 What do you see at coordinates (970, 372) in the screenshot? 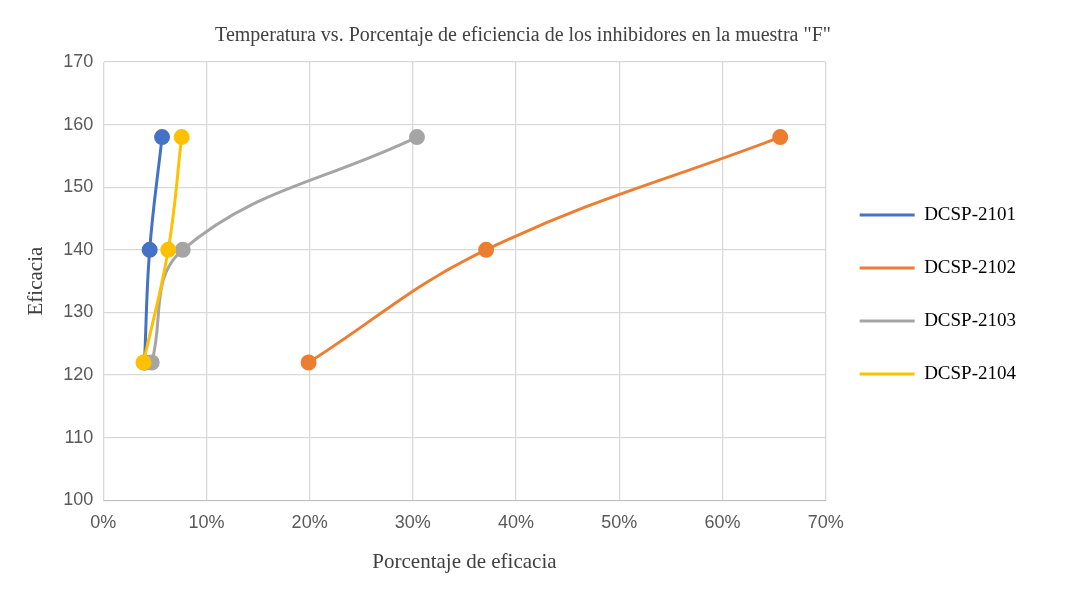
I see `legend-label: DCSP-2104` at bounding box center [970, 372].